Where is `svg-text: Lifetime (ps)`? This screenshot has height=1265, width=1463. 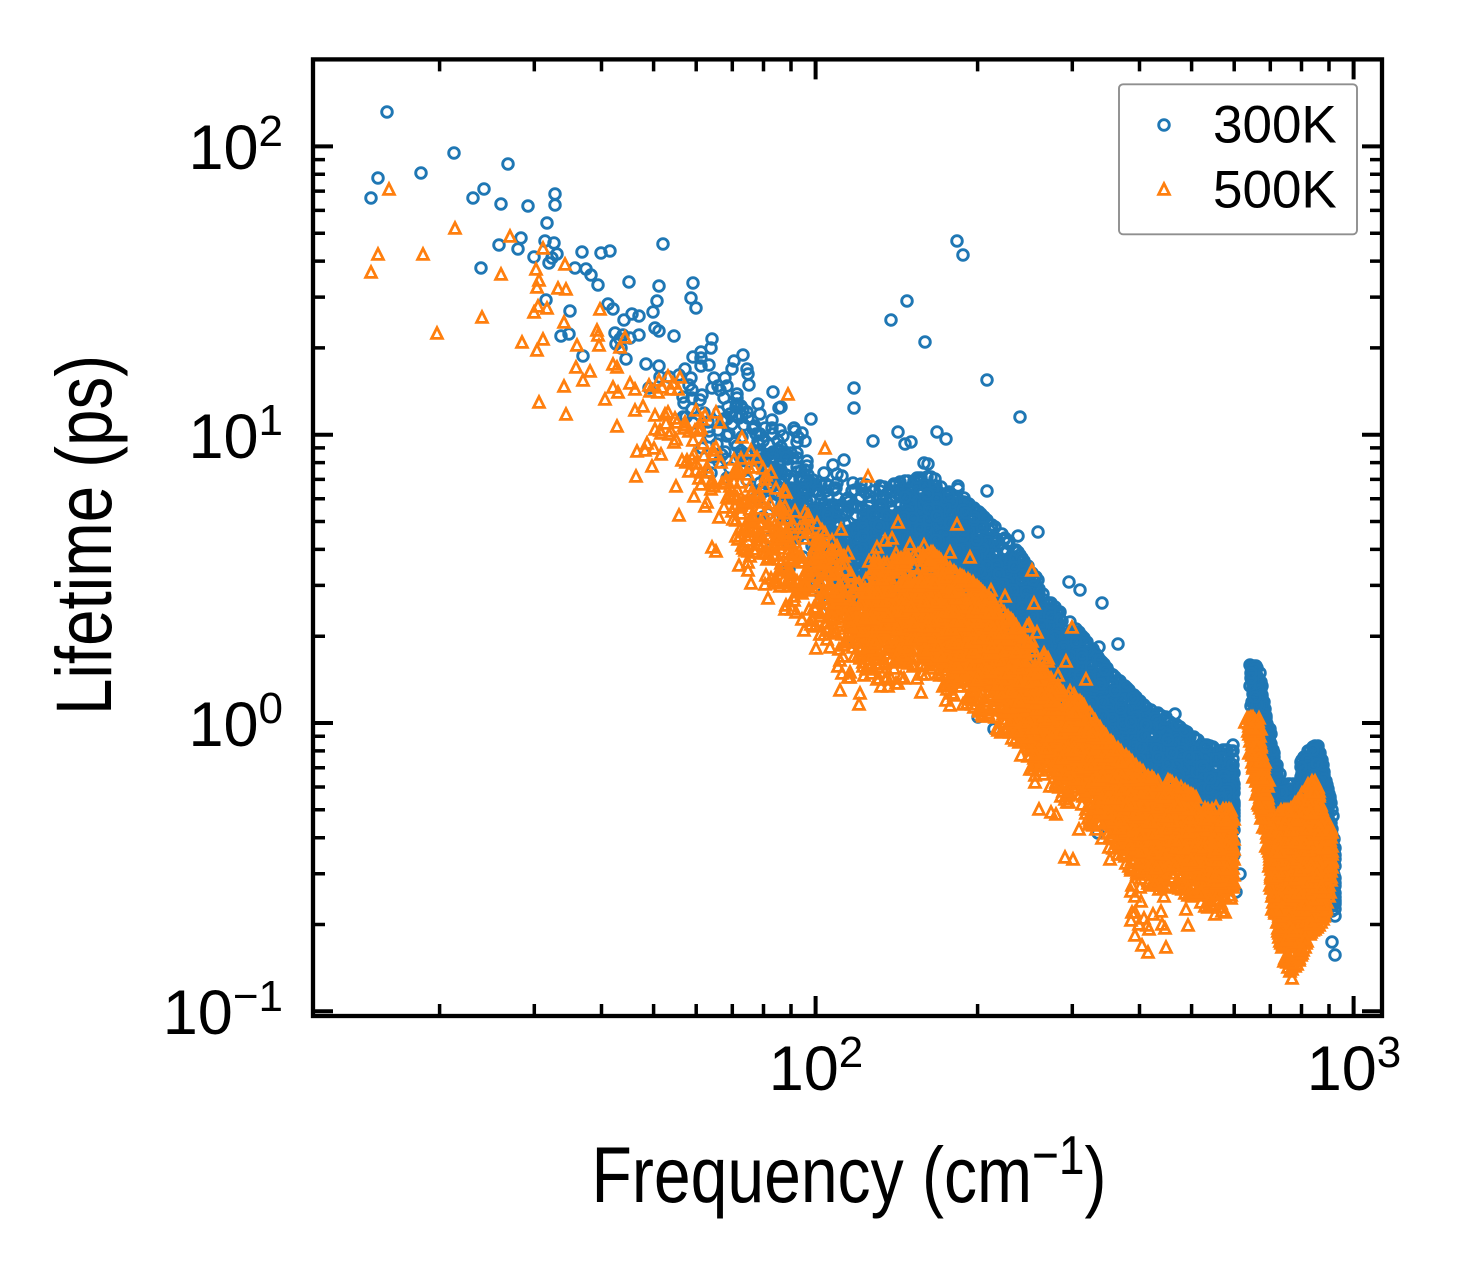
svg-text: Lifetime (ps) is located at coordinates (83, 535).